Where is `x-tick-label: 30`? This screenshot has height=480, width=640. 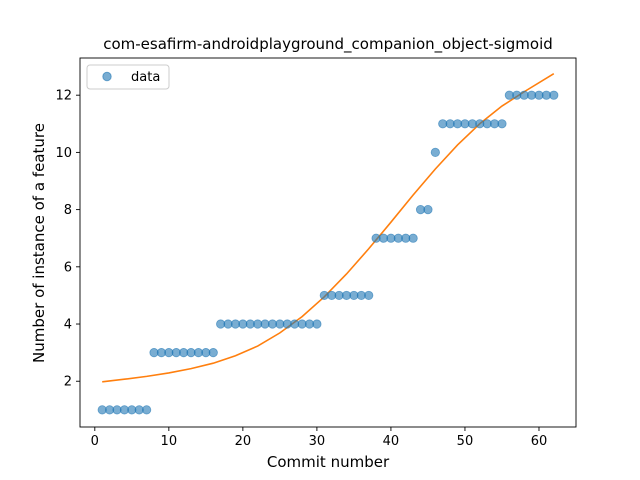
x-tick-label: 30 is located at coordinates (317, 441).